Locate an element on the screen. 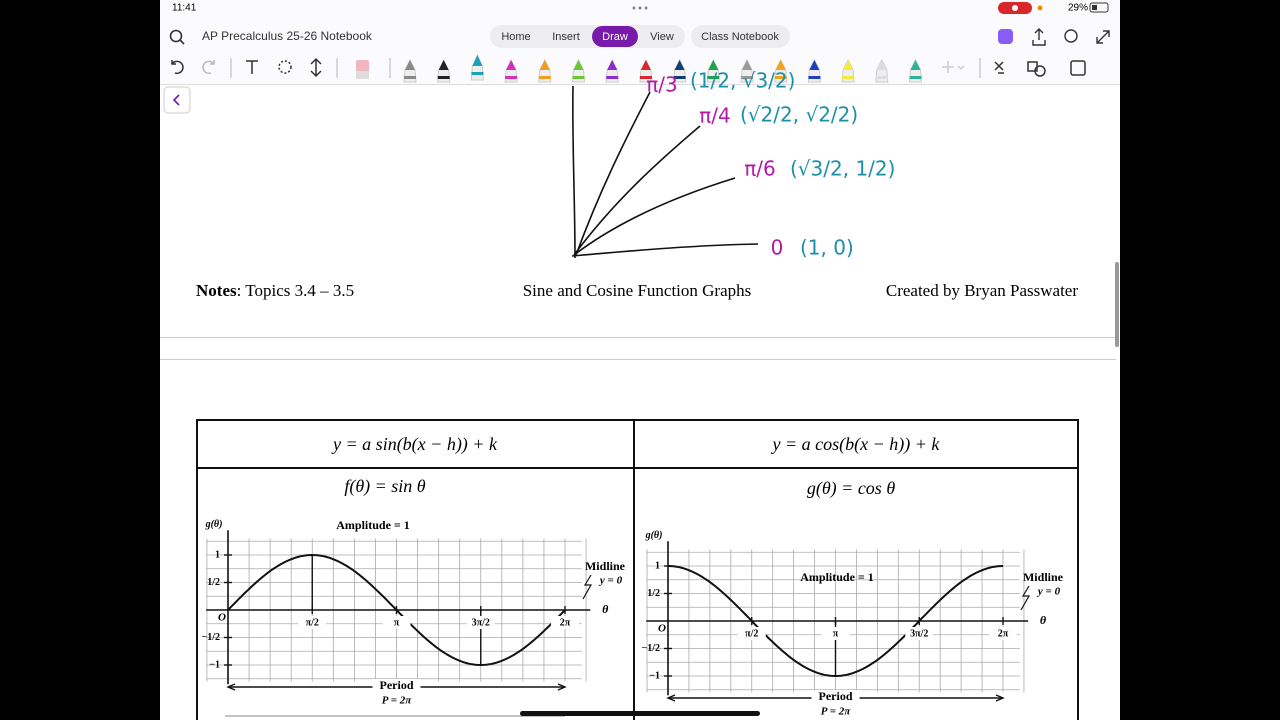  share-icon is located at coordinates (1039, 37).